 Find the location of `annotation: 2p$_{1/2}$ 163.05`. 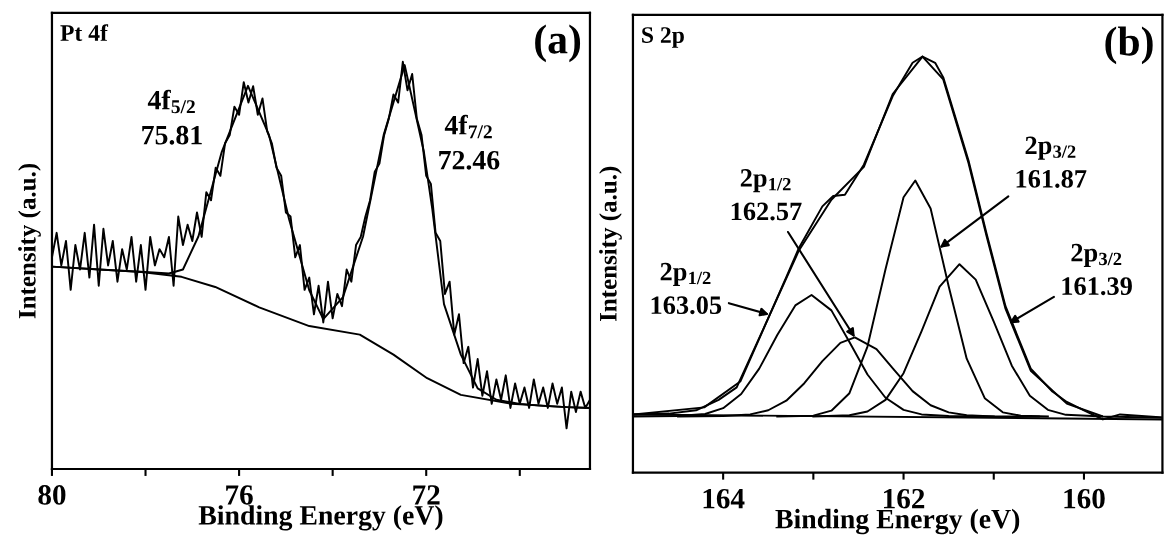

annotation: 2p$_{1/2}$ 163.05 is located at coordinates (686, 288).